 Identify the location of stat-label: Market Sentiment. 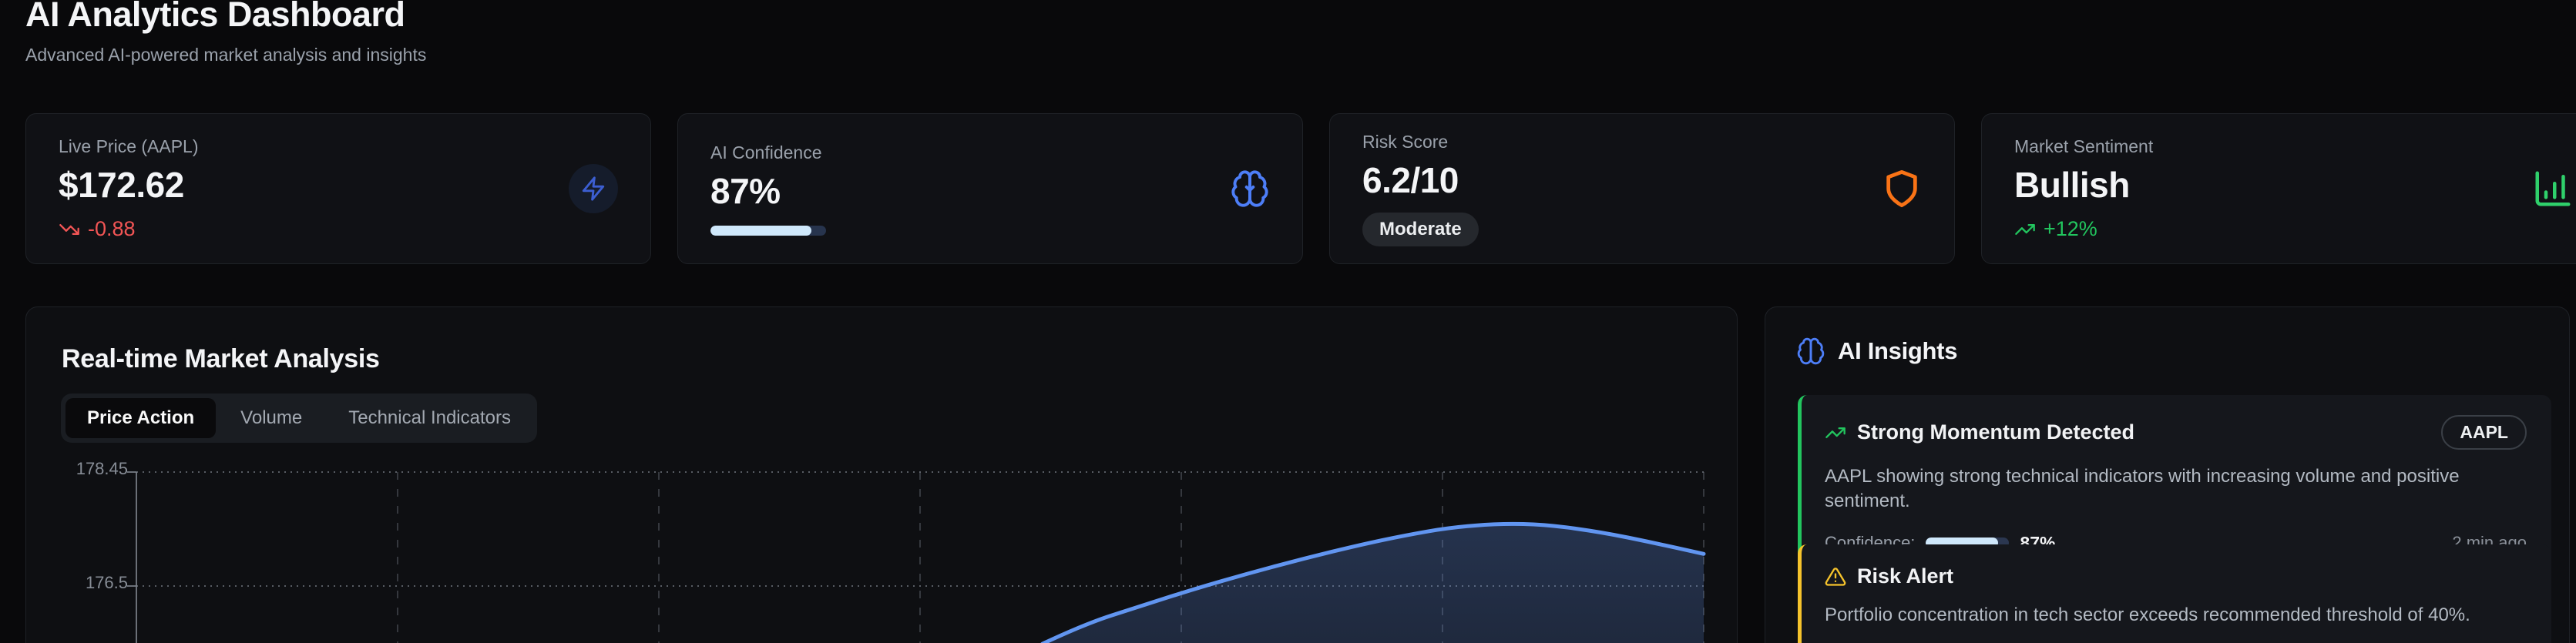
(2084, 146).